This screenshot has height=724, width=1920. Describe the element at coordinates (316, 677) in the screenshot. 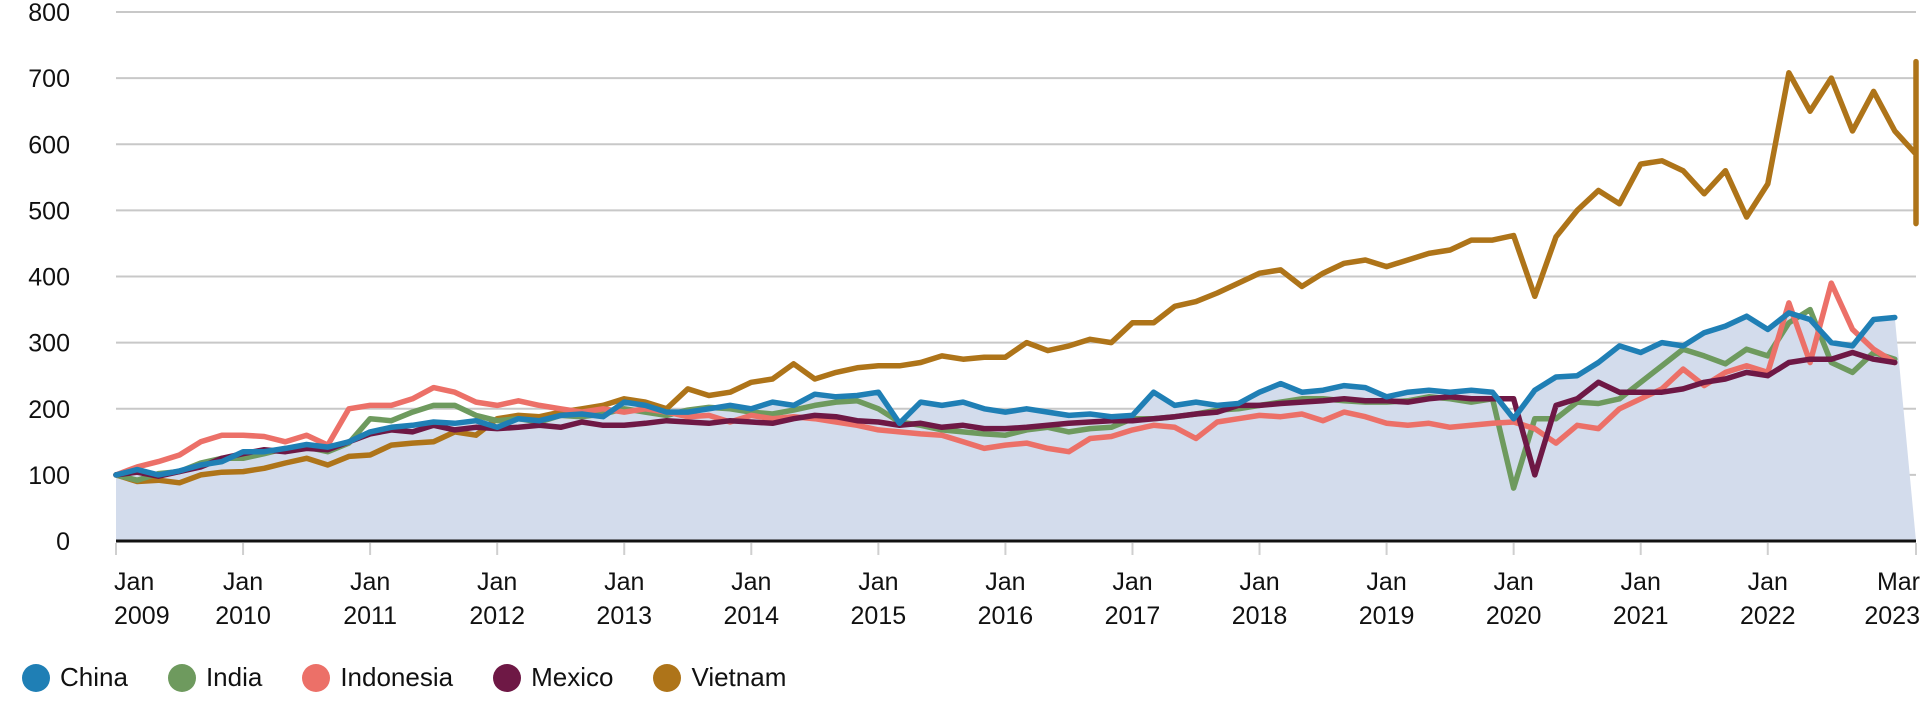

I see `indonesia-dot-icon` at that location.